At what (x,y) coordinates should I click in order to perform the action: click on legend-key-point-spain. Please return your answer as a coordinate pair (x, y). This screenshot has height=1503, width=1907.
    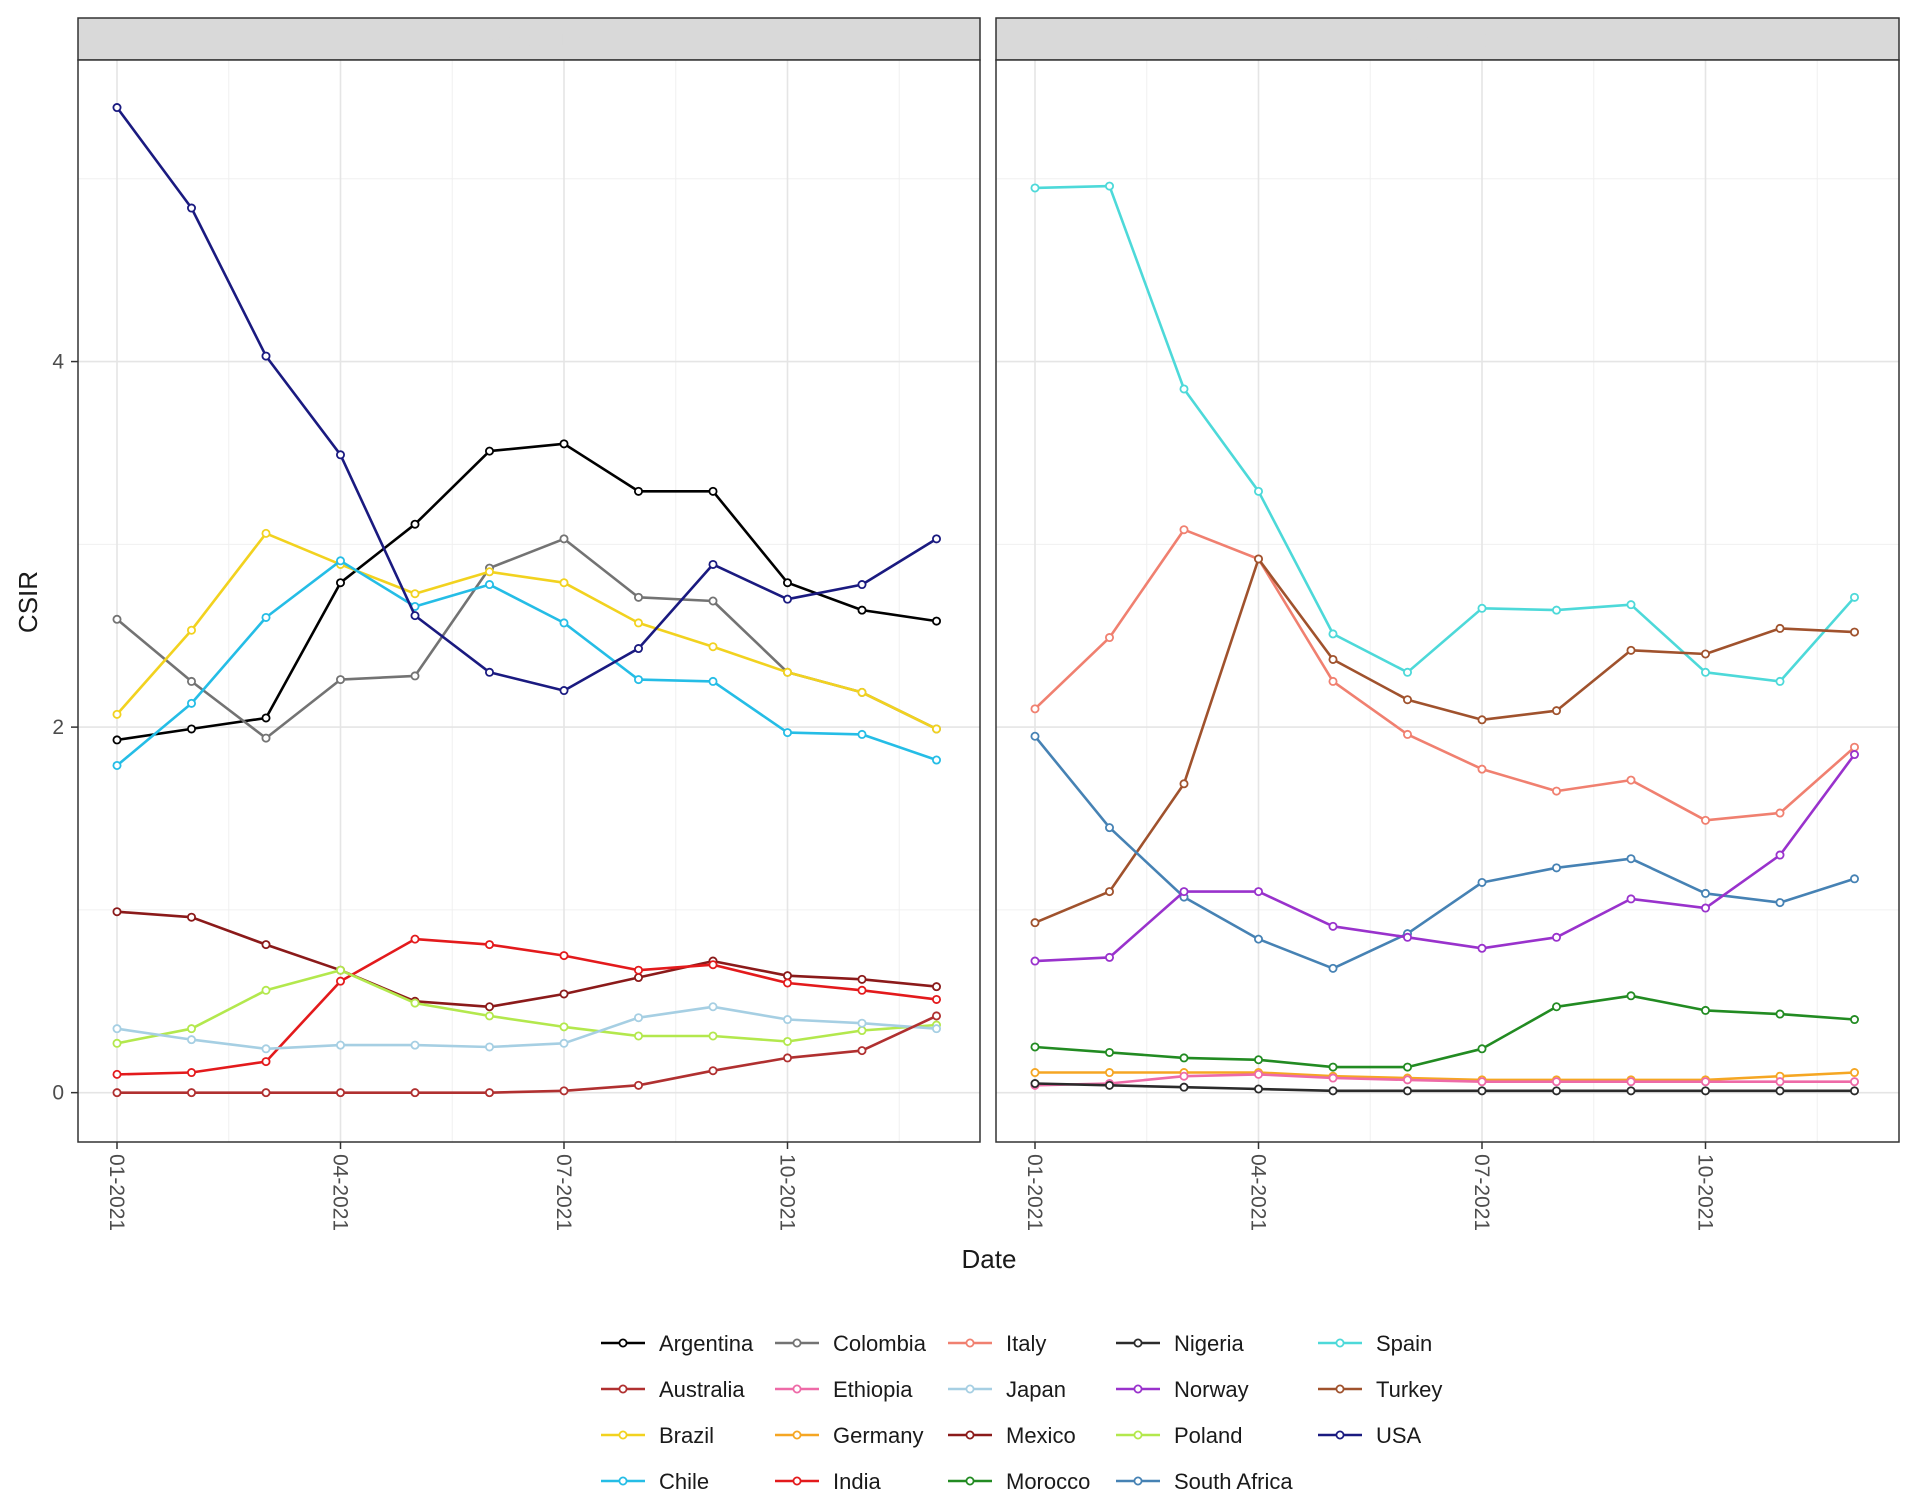
    Looking at the image, I should click on (1340, 1343).